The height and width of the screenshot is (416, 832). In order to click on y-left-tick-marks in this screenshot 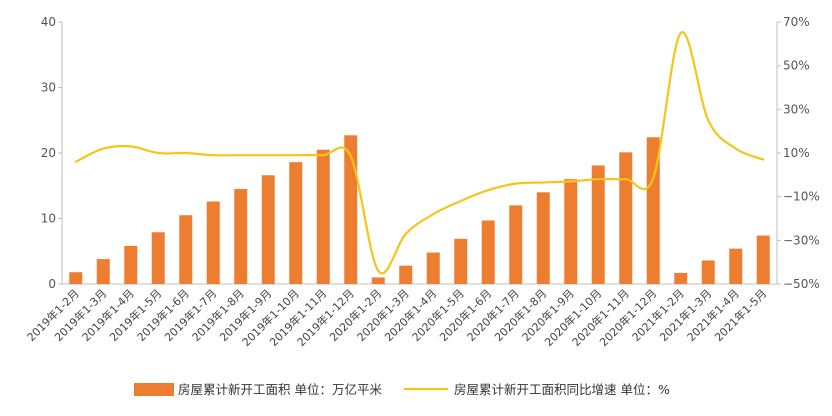, I will do `click(60, 153)`.